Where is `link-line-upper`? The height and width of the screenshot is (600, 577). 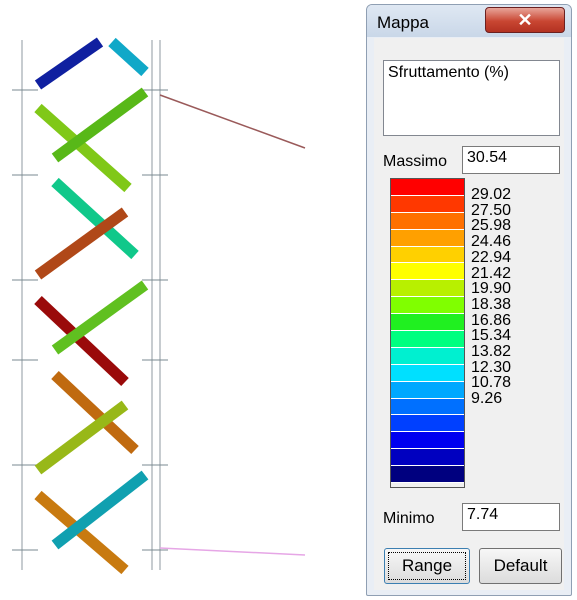
link-line-upper is located at coordinates (232, 121).